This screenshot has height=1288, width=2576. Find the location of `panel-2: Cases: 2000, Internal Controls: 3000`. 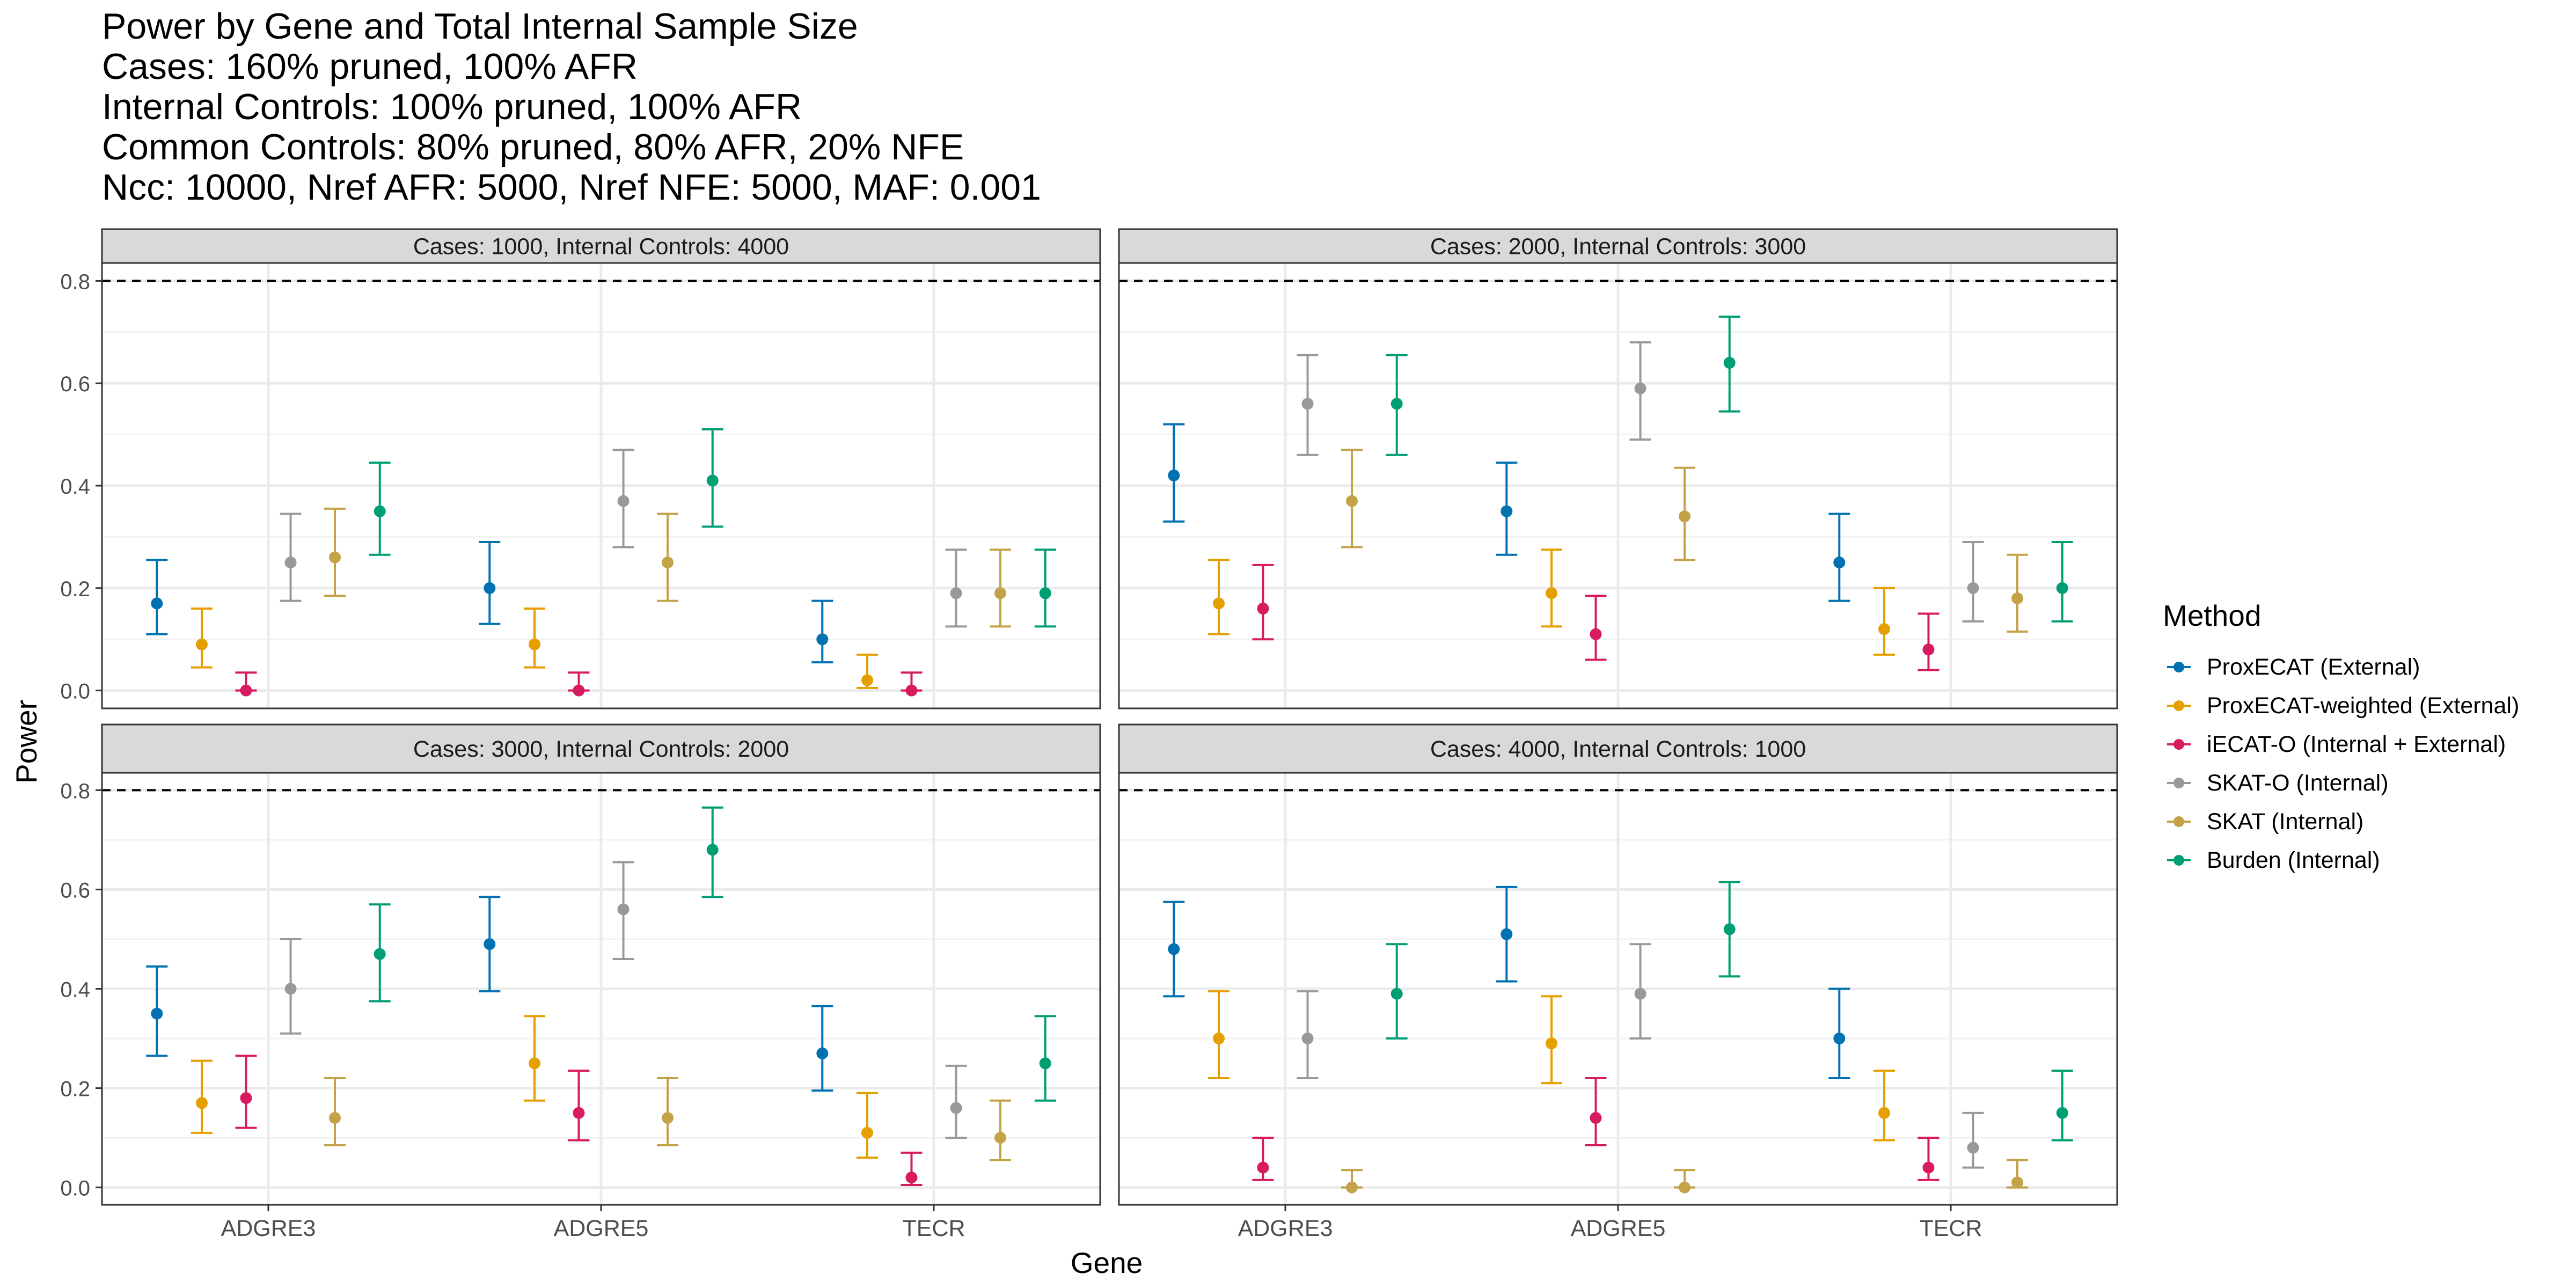

panel-2: Cases: 2000, Internal Controls: 3000 is located at coordinates (1618, 468).